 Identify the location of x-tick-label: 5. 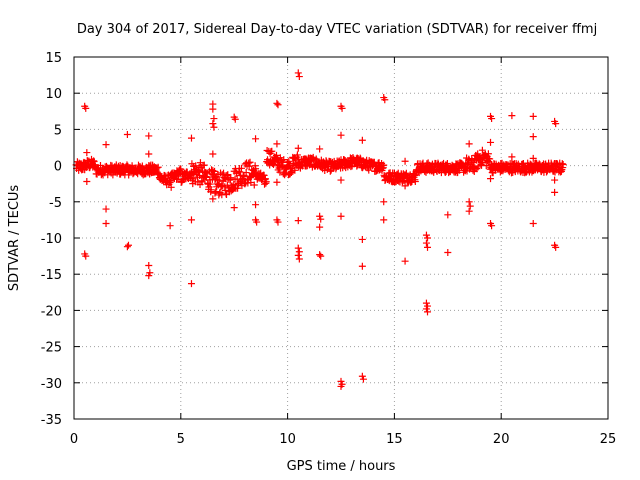
(181, 439).